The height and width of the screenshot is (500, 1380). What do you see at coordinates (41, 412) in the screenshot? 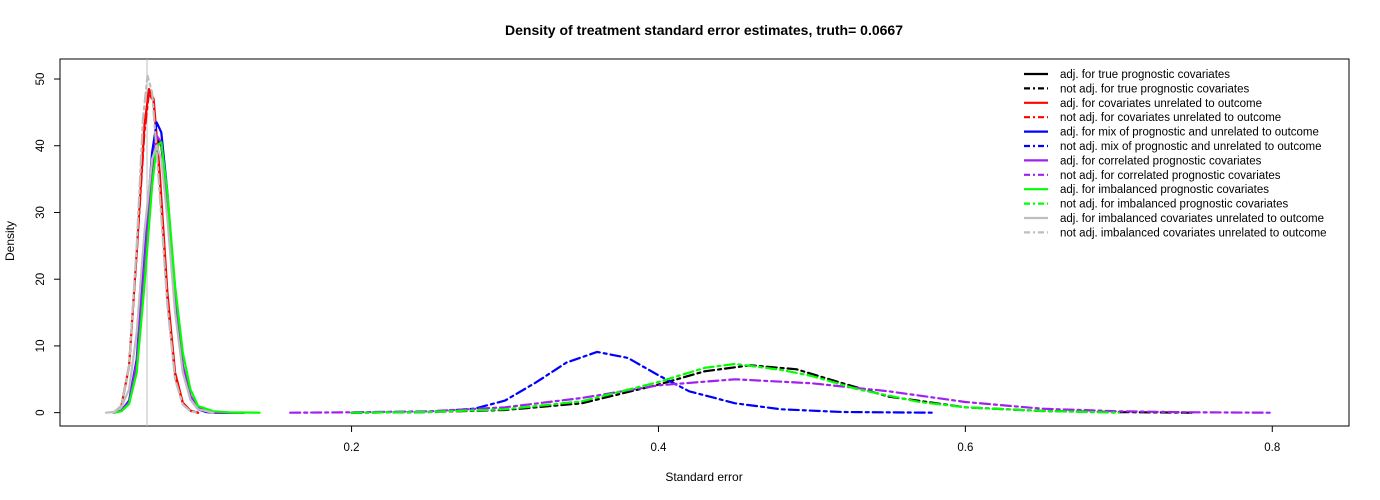
I see `y-tick-label: 0` at bounding box center [41, 412].